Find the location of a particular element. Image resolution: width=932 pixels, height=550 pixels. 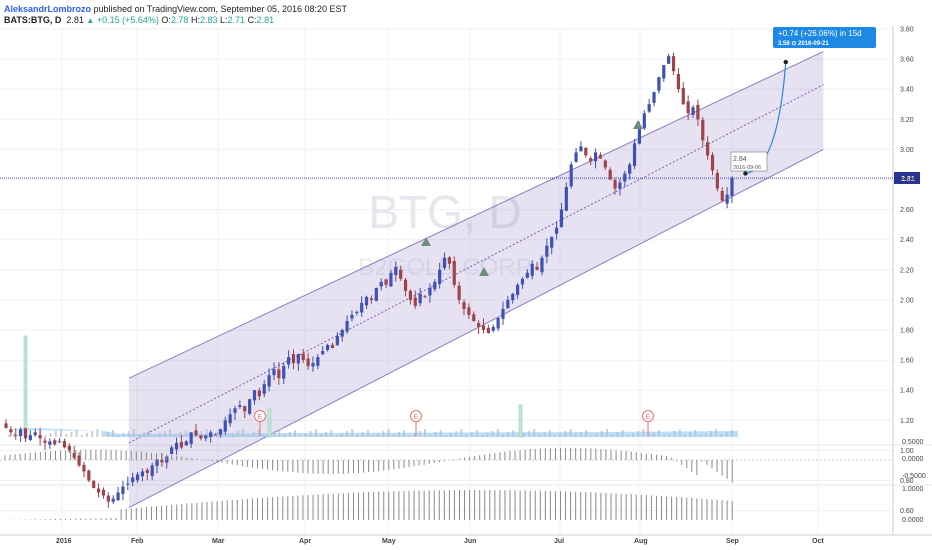

price-change: +0.15 (+5.64%) is located at coordinates (127, 20).